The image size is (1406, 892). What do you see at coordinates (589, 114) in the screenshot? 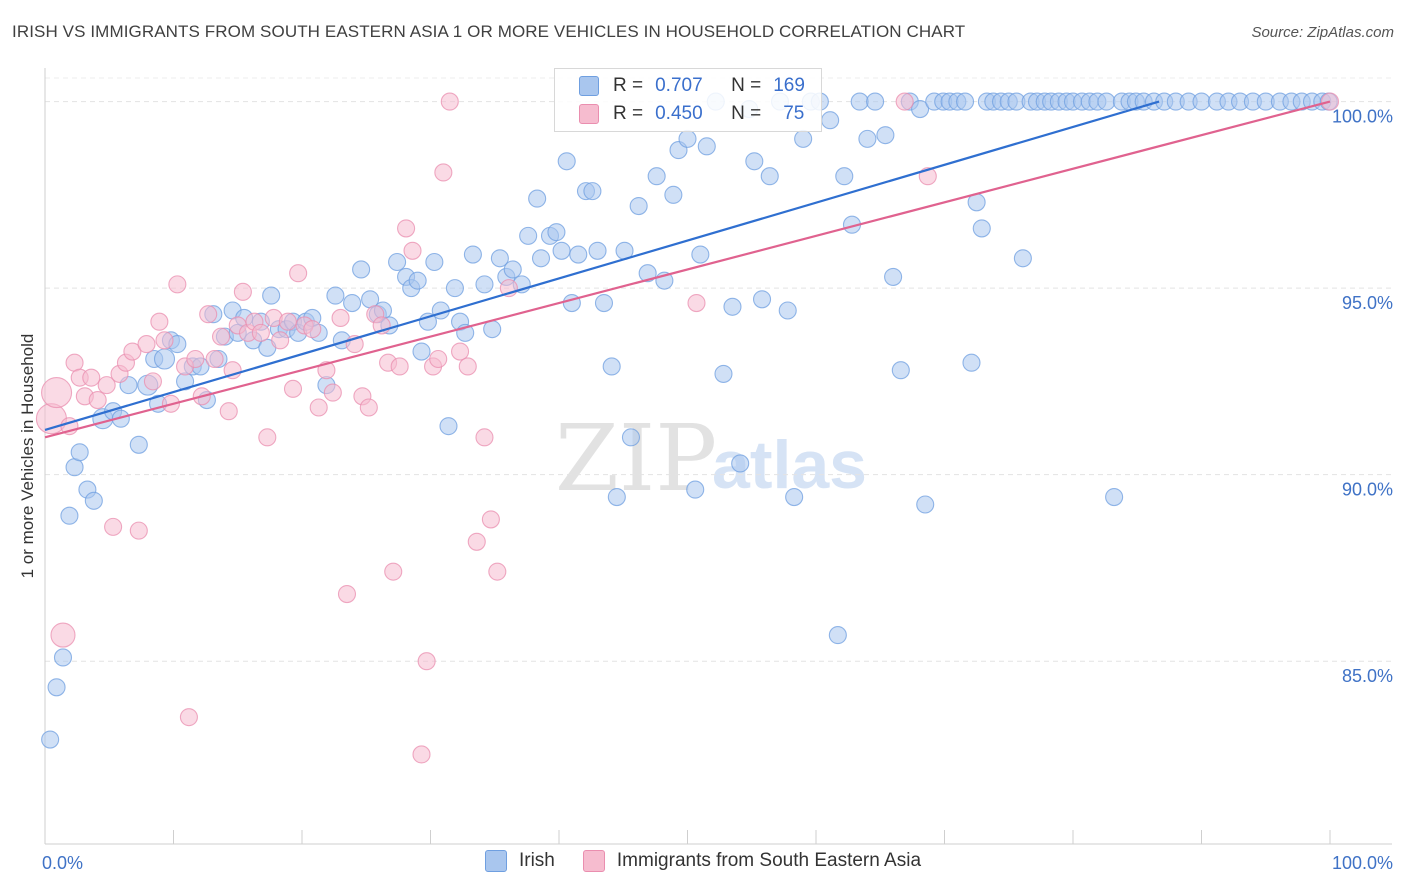
I see `legend-swatch-sea` at bounding box center [589, 114].